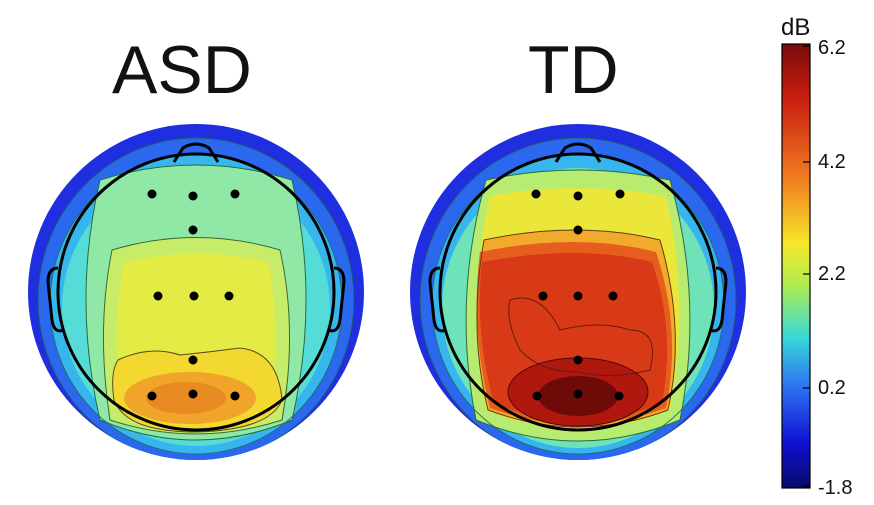  I want to click on colorbar-tick-label: 6.2, so click(832, 48).